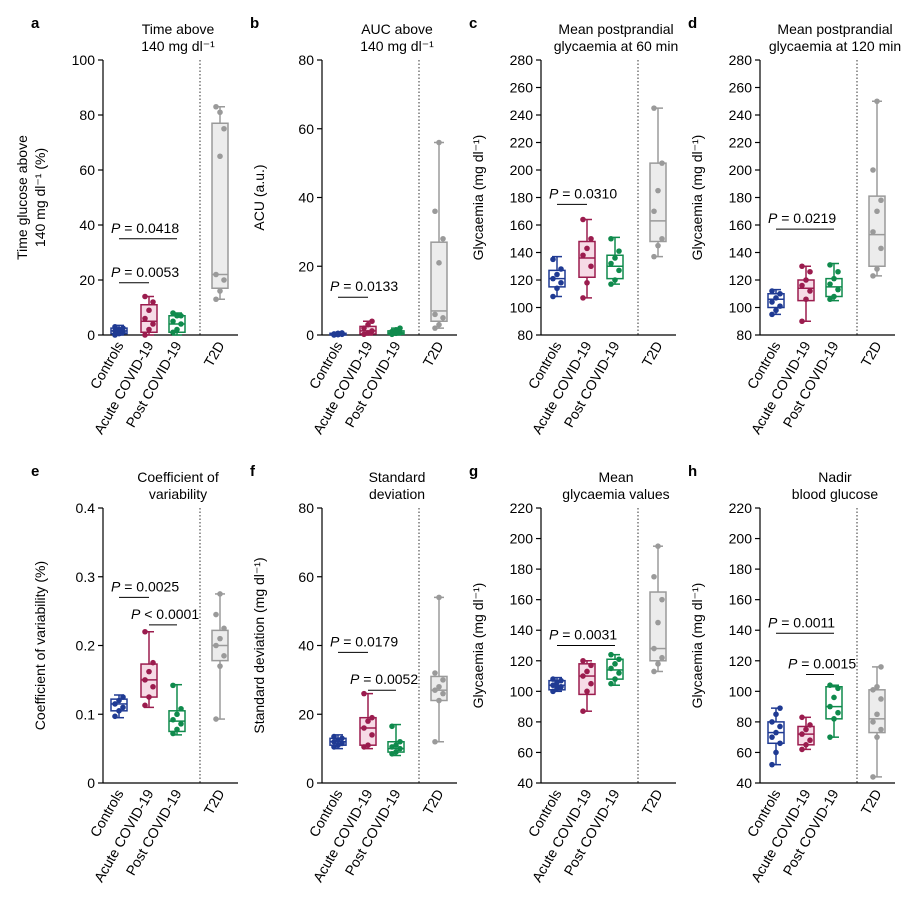 The width and height of the screenshot is (917, 901). What do you see at coordinates (522, 661) in the screenshot?
I see `y-tick-label: 120` at bounding box center [522, 661].